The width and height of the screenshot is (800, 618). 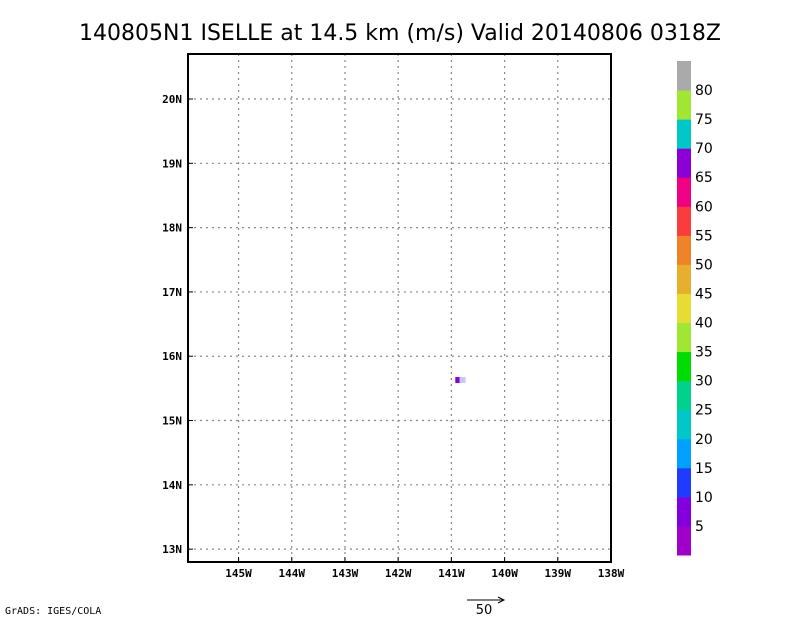 What do you see at coordinates (177, 324) in the screenshot?
I see `y-axis-ticks: 13N 14N 15N 16N 17N 18N 19N 20N` at bounding box center [177, 324].